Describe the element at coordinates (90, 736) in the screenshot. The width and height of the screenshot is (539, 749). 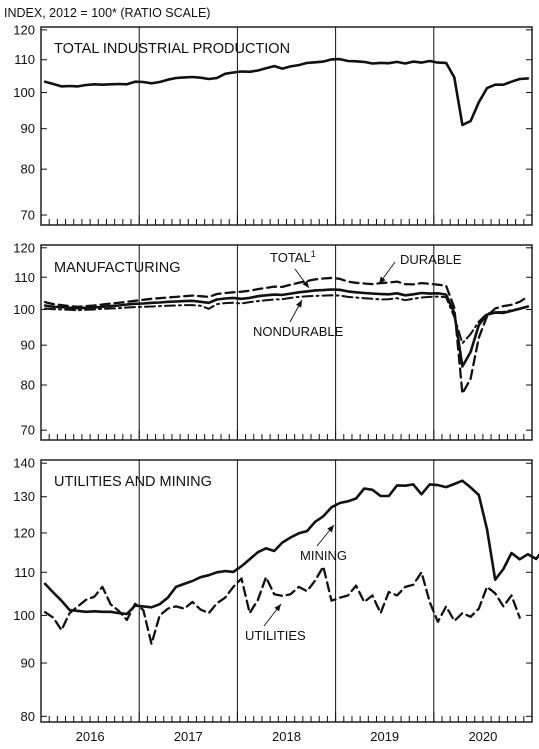
I see `x-year-label: 2016` at that location.